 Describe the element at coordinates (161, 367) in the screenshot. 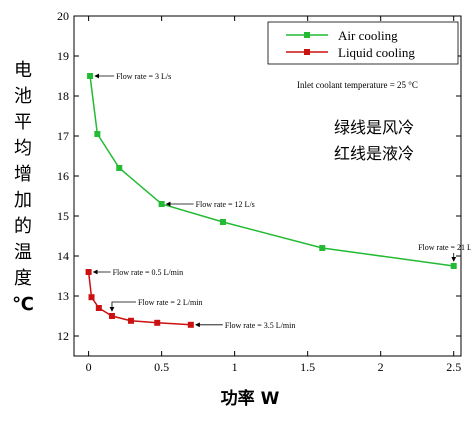

I see `x-tick-label: 0.5` at that location.